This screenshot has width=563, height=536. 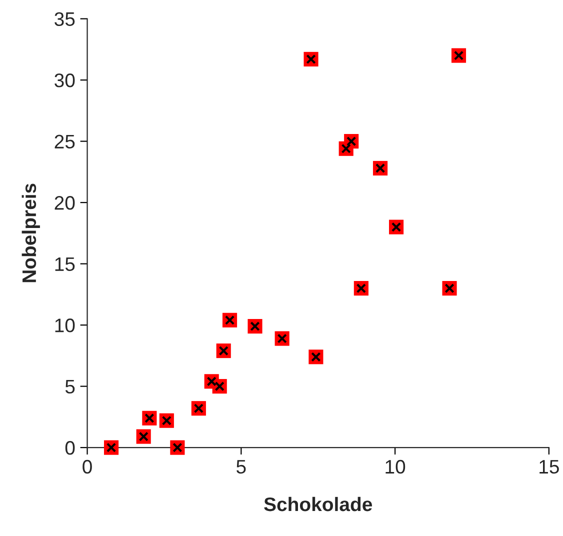 What do you see at coordinates (241, 467) in the screenshot?
I see `x-tick-label: 5` at bounding box center [241, 467].